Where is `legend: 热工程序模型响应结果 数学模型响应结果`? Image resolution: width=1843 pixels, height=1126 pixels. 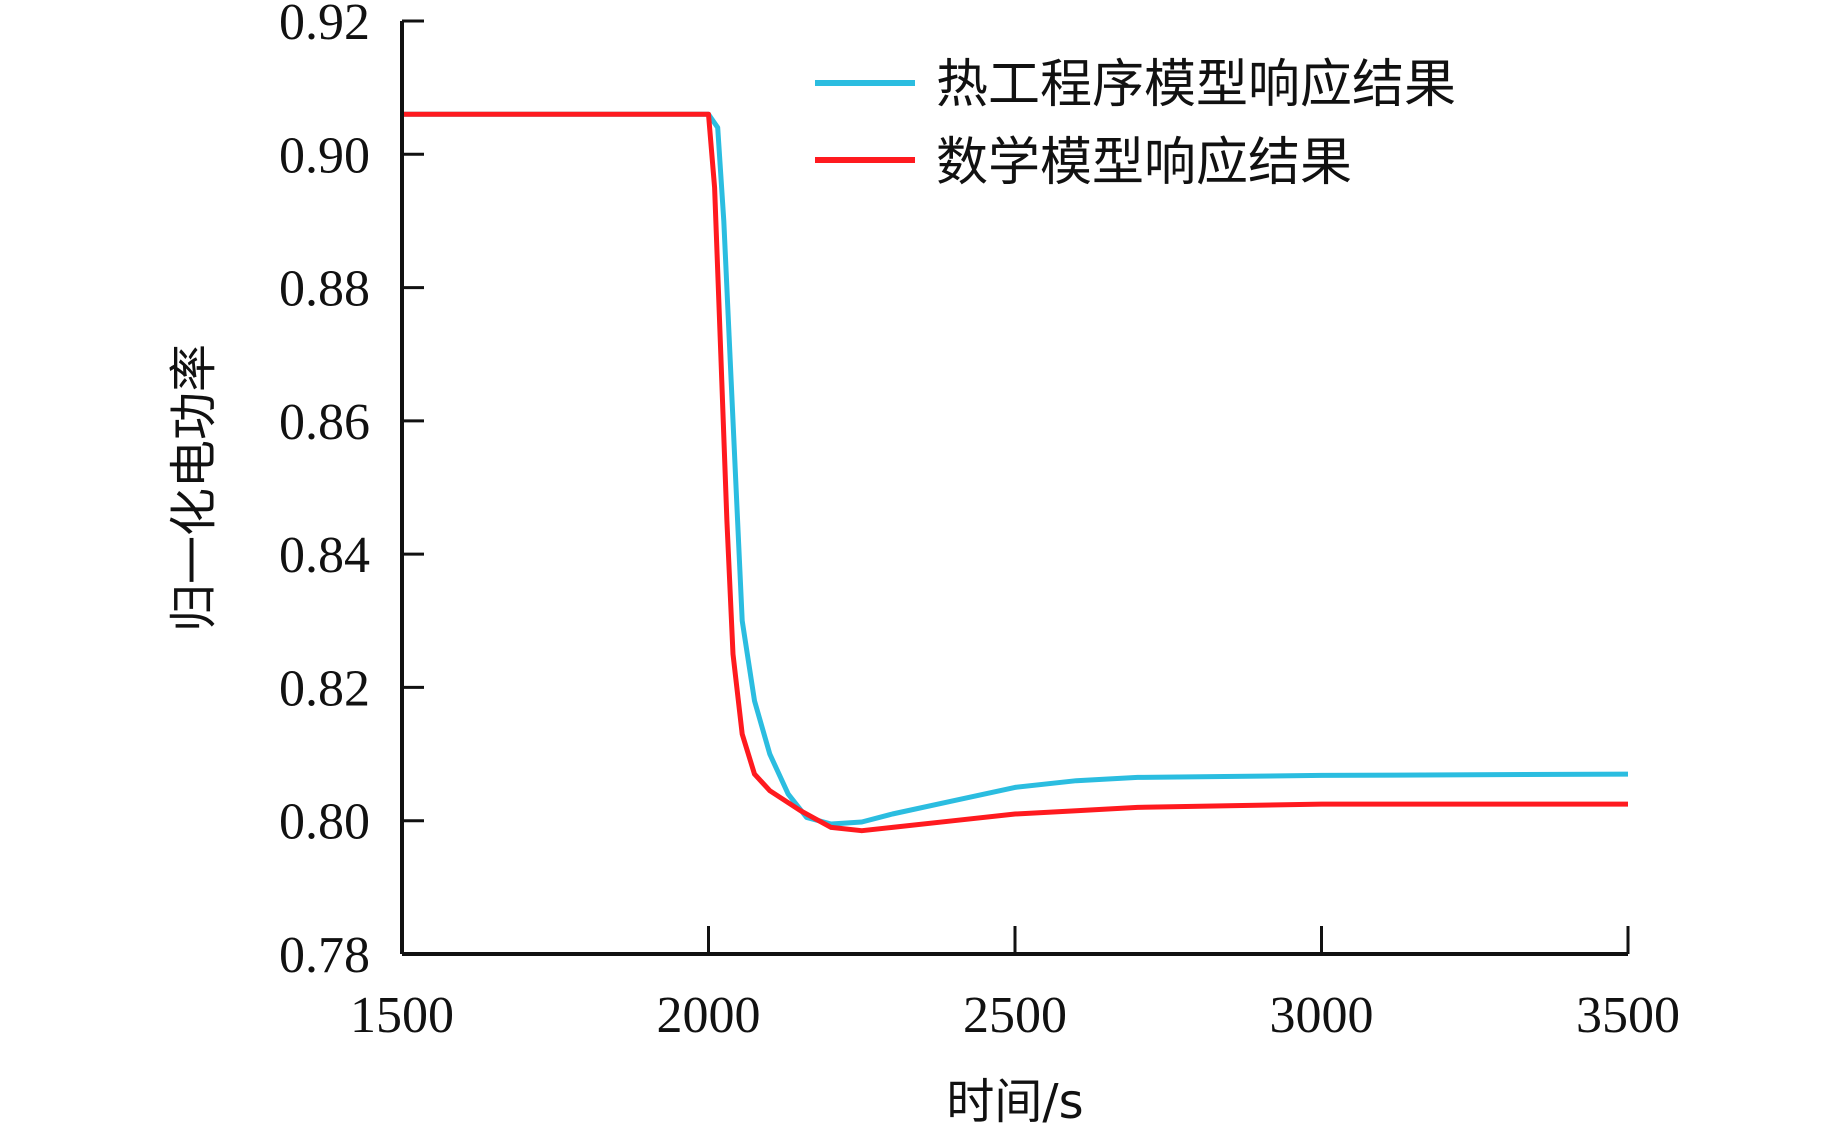
legend: 热工程序模型响应结果 数学模型响应结果 is located at coordinates (1135, 124).